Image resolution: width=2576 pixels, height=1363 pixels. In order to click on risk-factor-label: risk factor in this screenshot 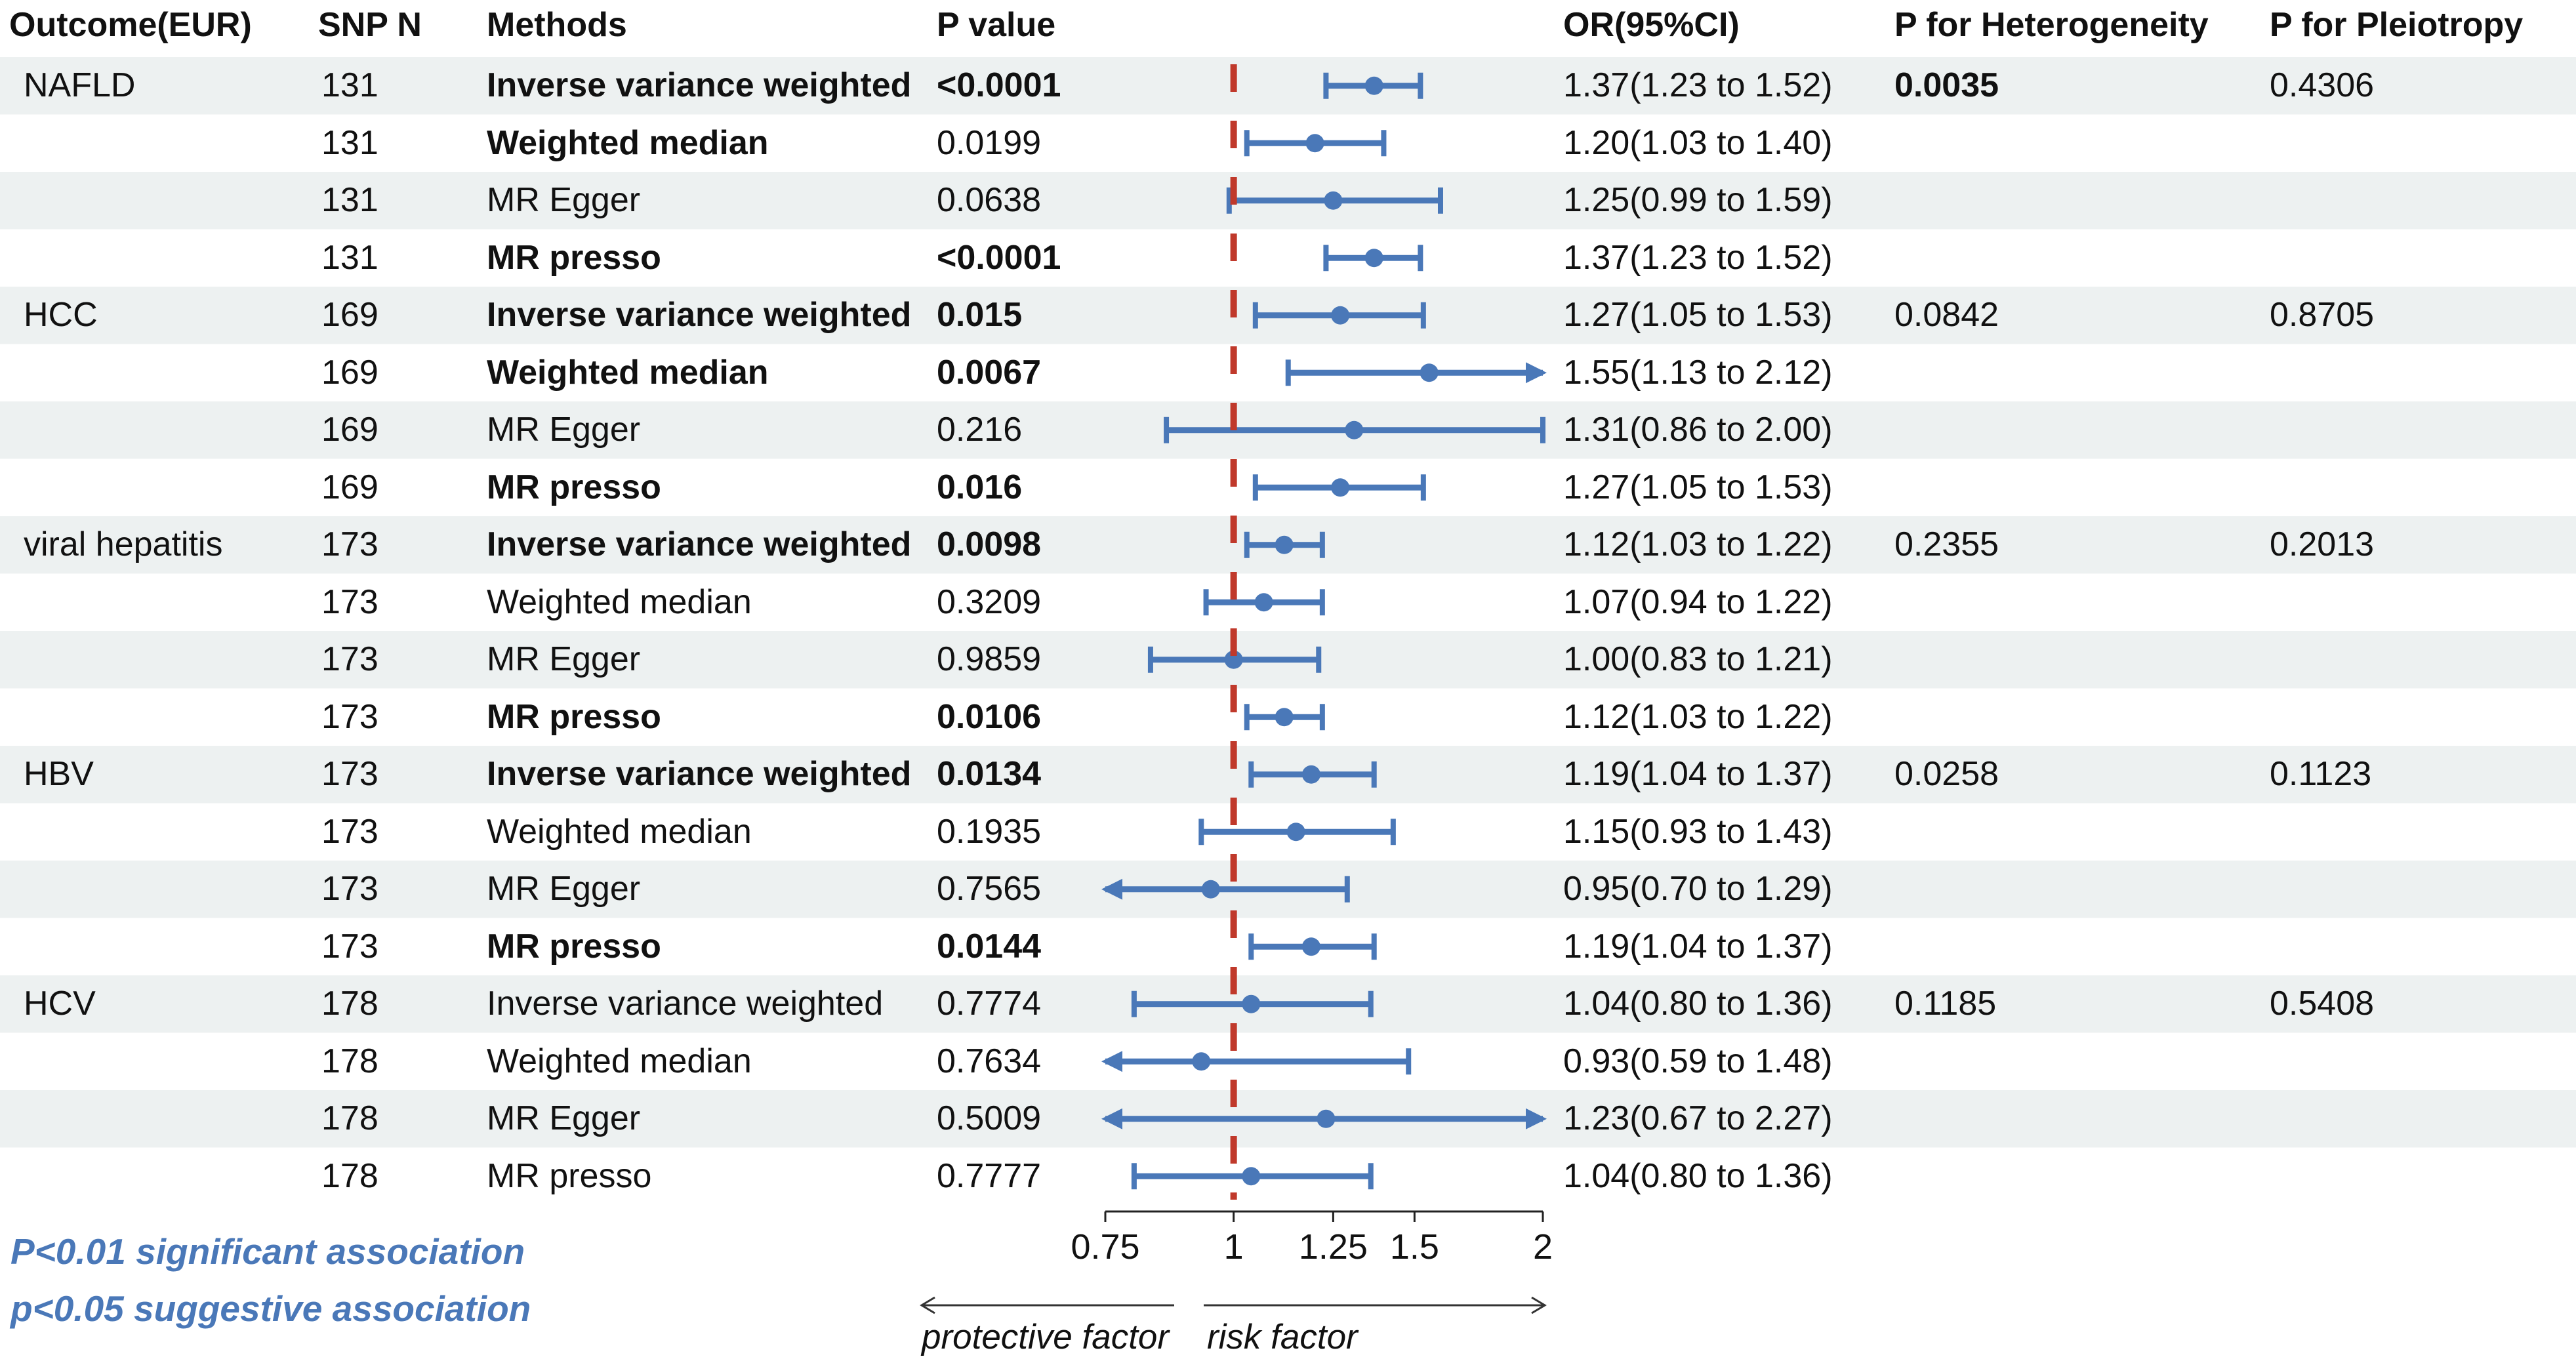, I will do `click(1283, 1337)`.